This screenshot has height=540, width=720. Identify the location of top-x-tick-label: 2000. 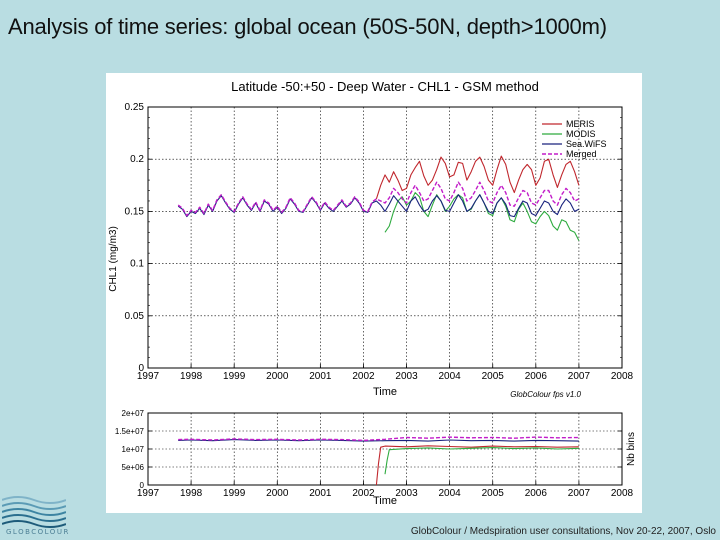
(277, 376).